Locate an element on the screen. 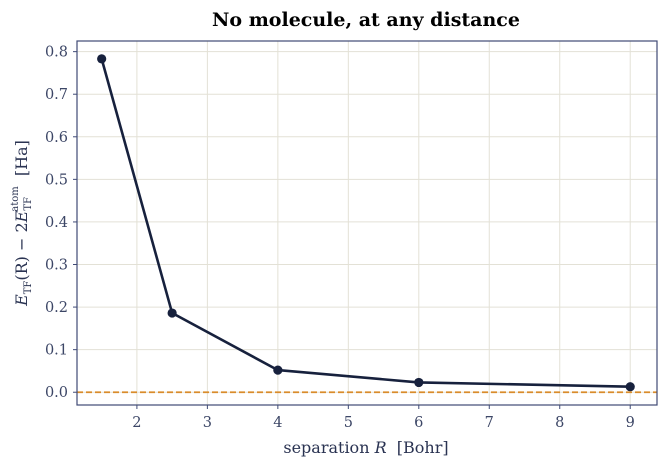 The image size is (667, 469). y-tick-label: 0.8 is located at coordinates (56, 53).